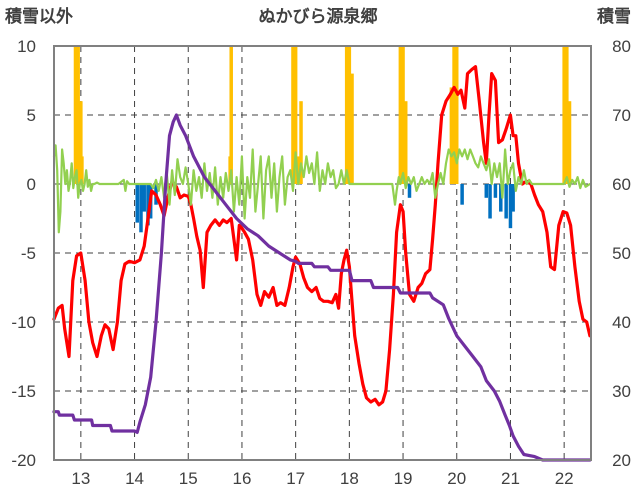  I want to click on x-tick-label: 19, so click(403, 478).